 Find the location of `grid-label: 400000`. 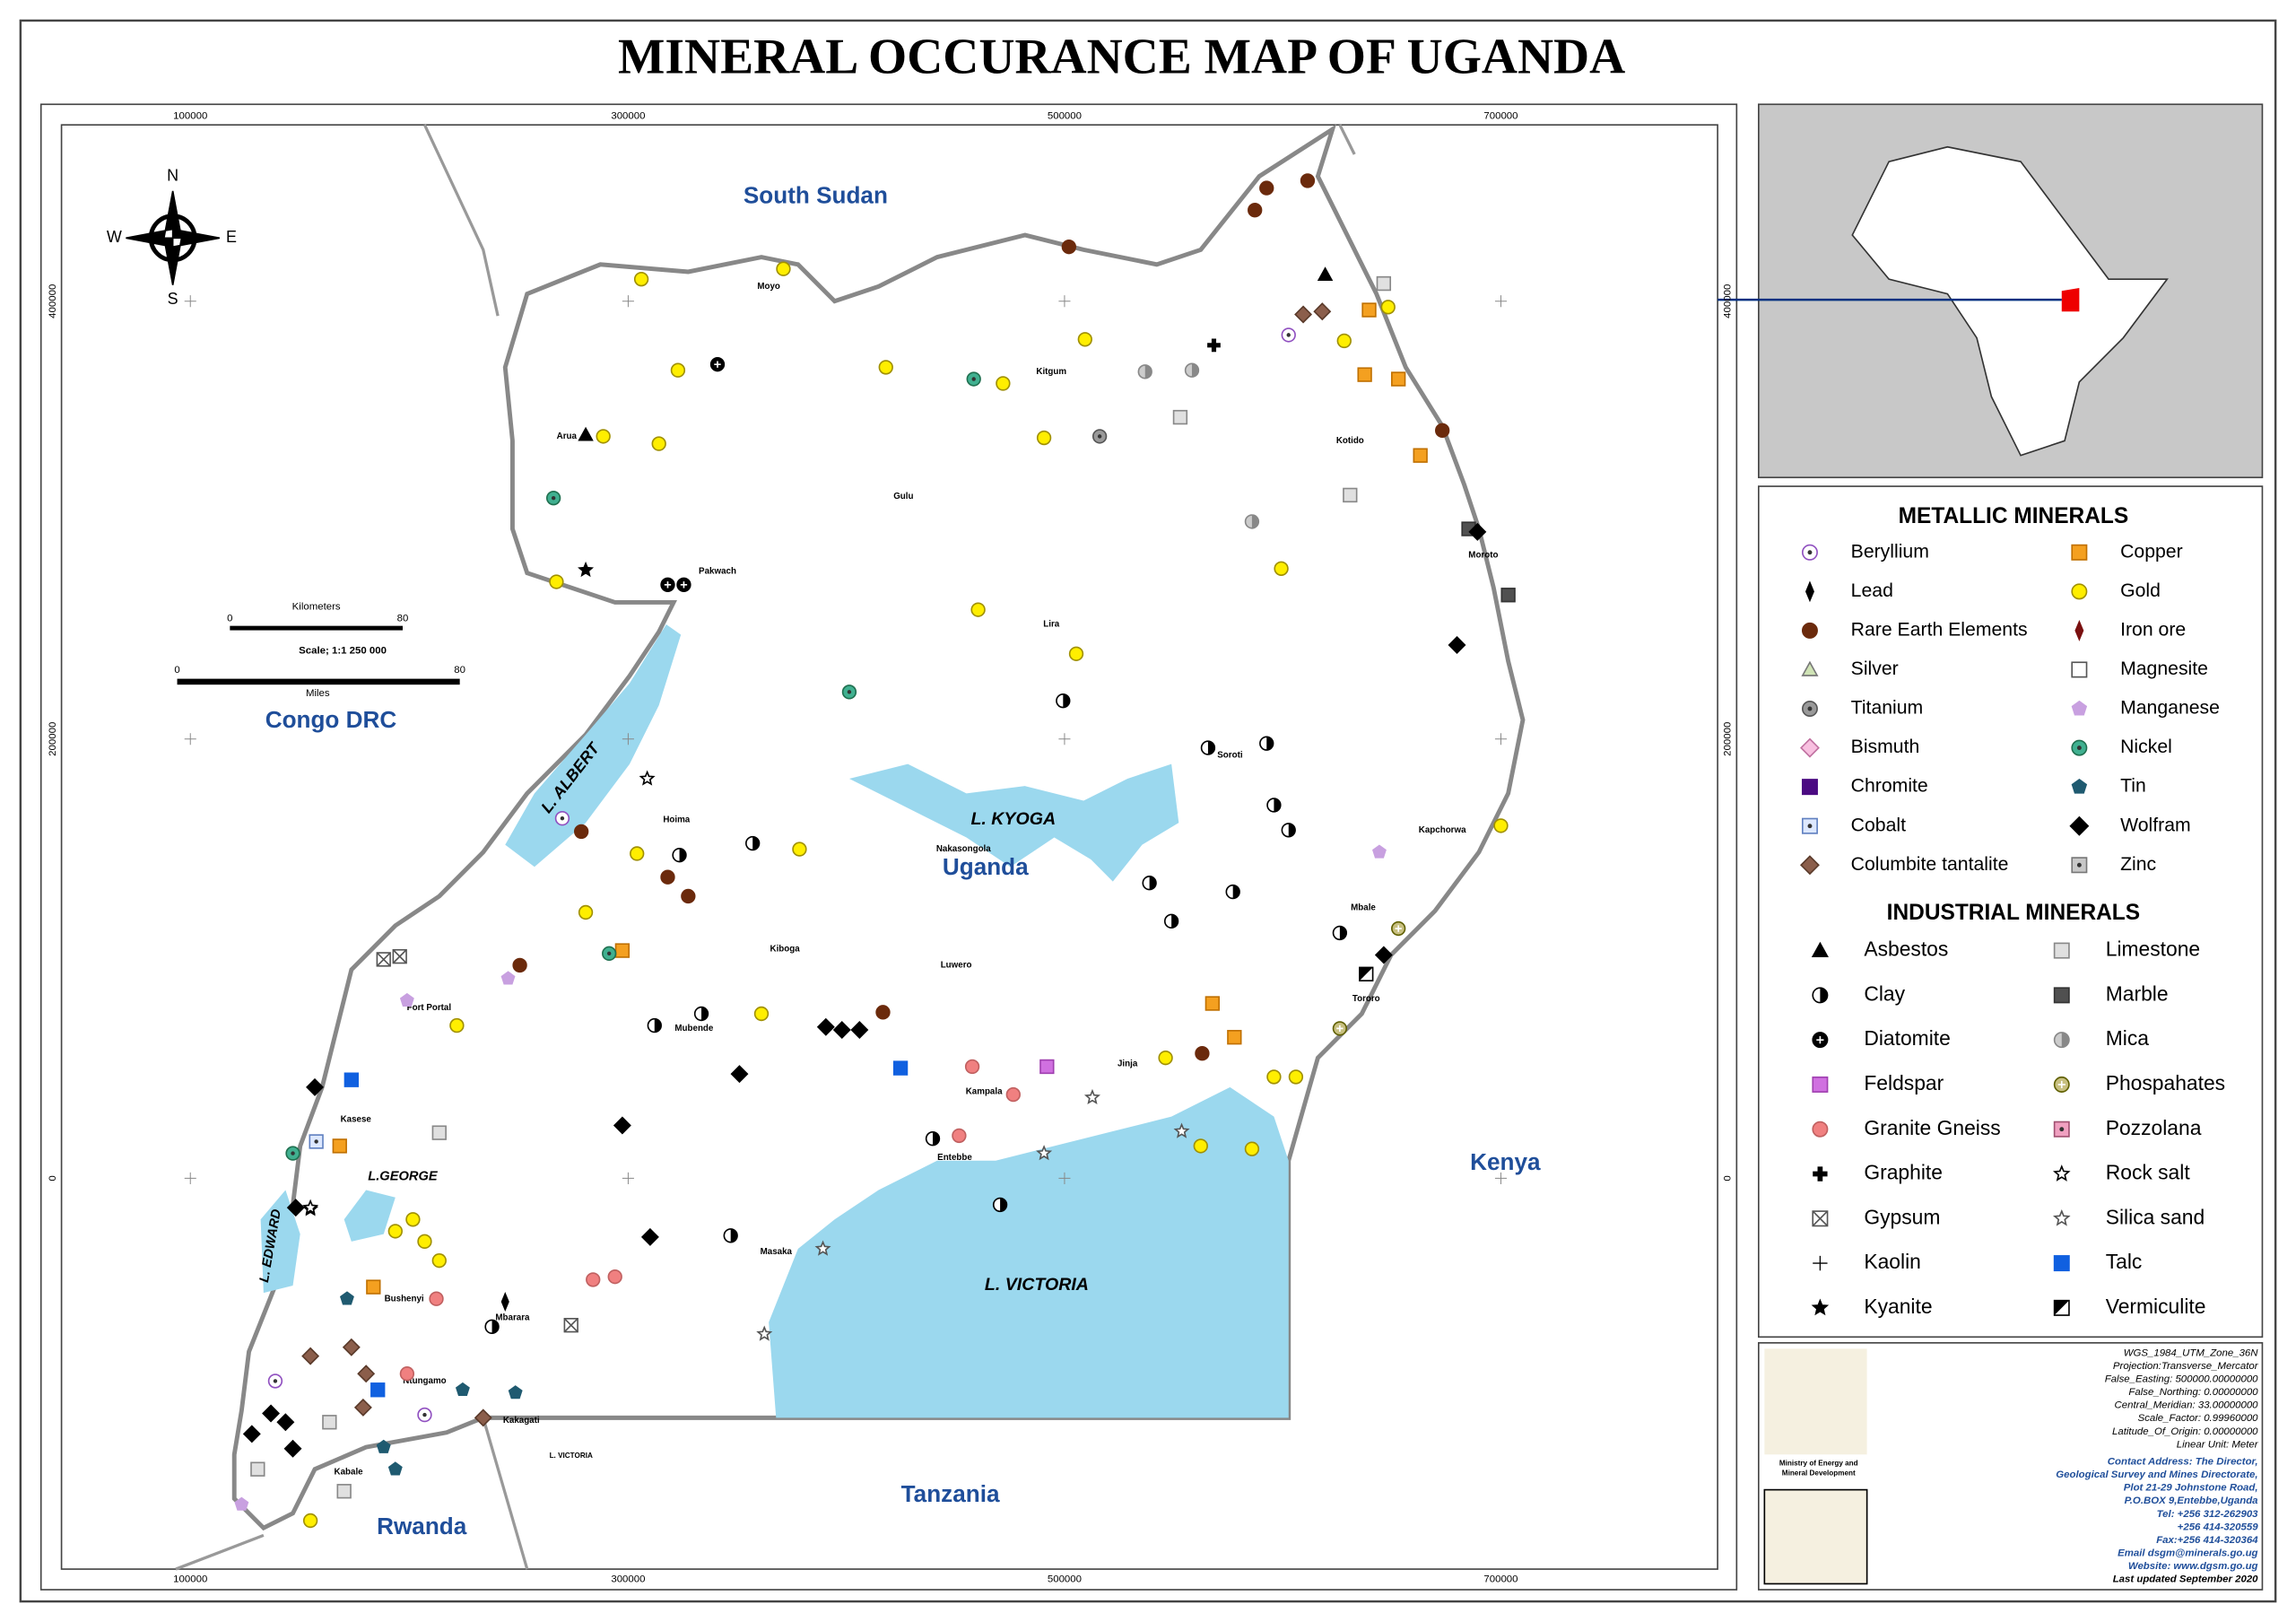

grid-label: 400000 is located at coordinates (1728, 301).